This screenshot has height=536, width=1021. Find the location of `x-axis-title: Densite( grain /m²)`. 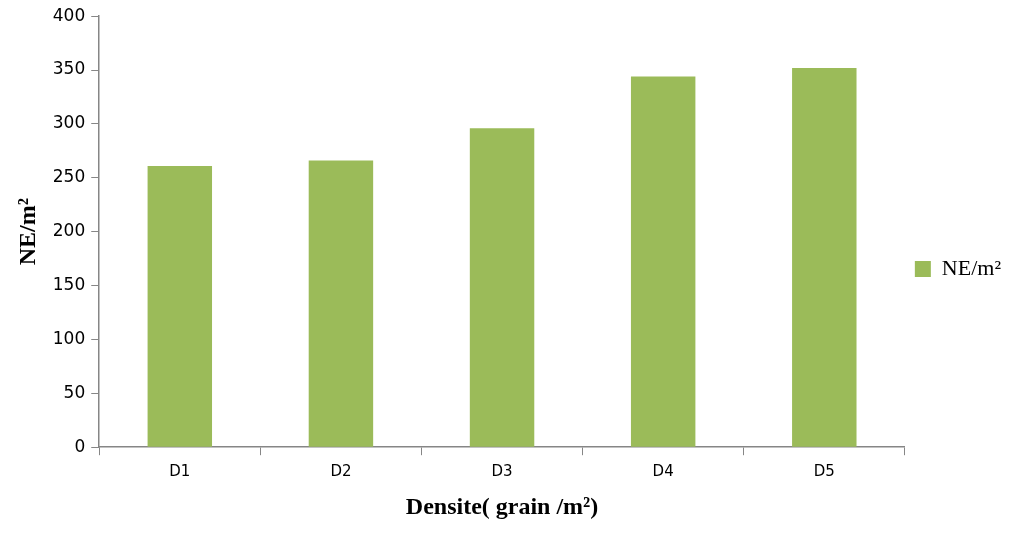

x-axis-title: Densite( grain /m²) is located at coordinates (502, 505).